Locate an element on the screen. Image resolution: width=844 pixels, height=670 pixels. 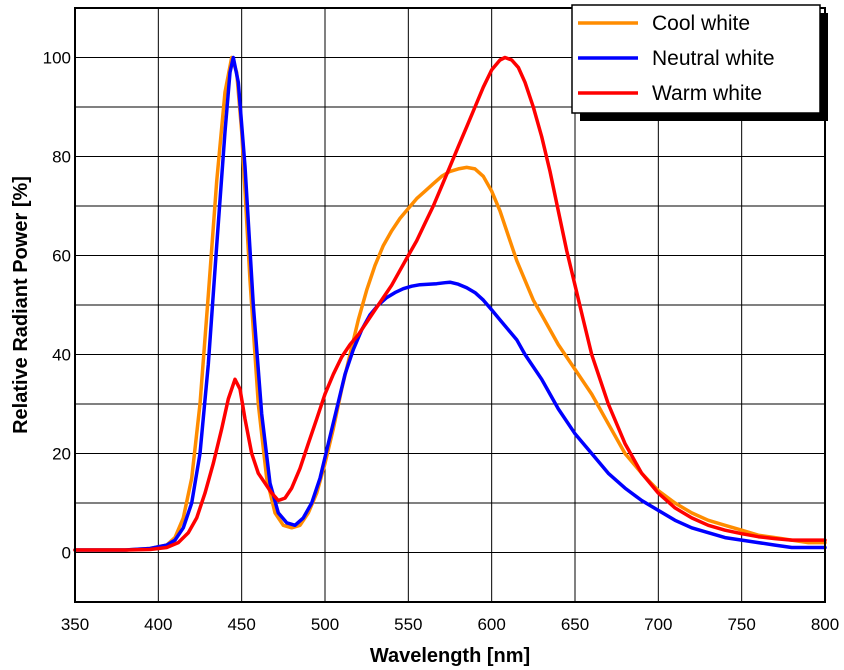
x-tick-label: 500 is located at coordinates (325, 624).